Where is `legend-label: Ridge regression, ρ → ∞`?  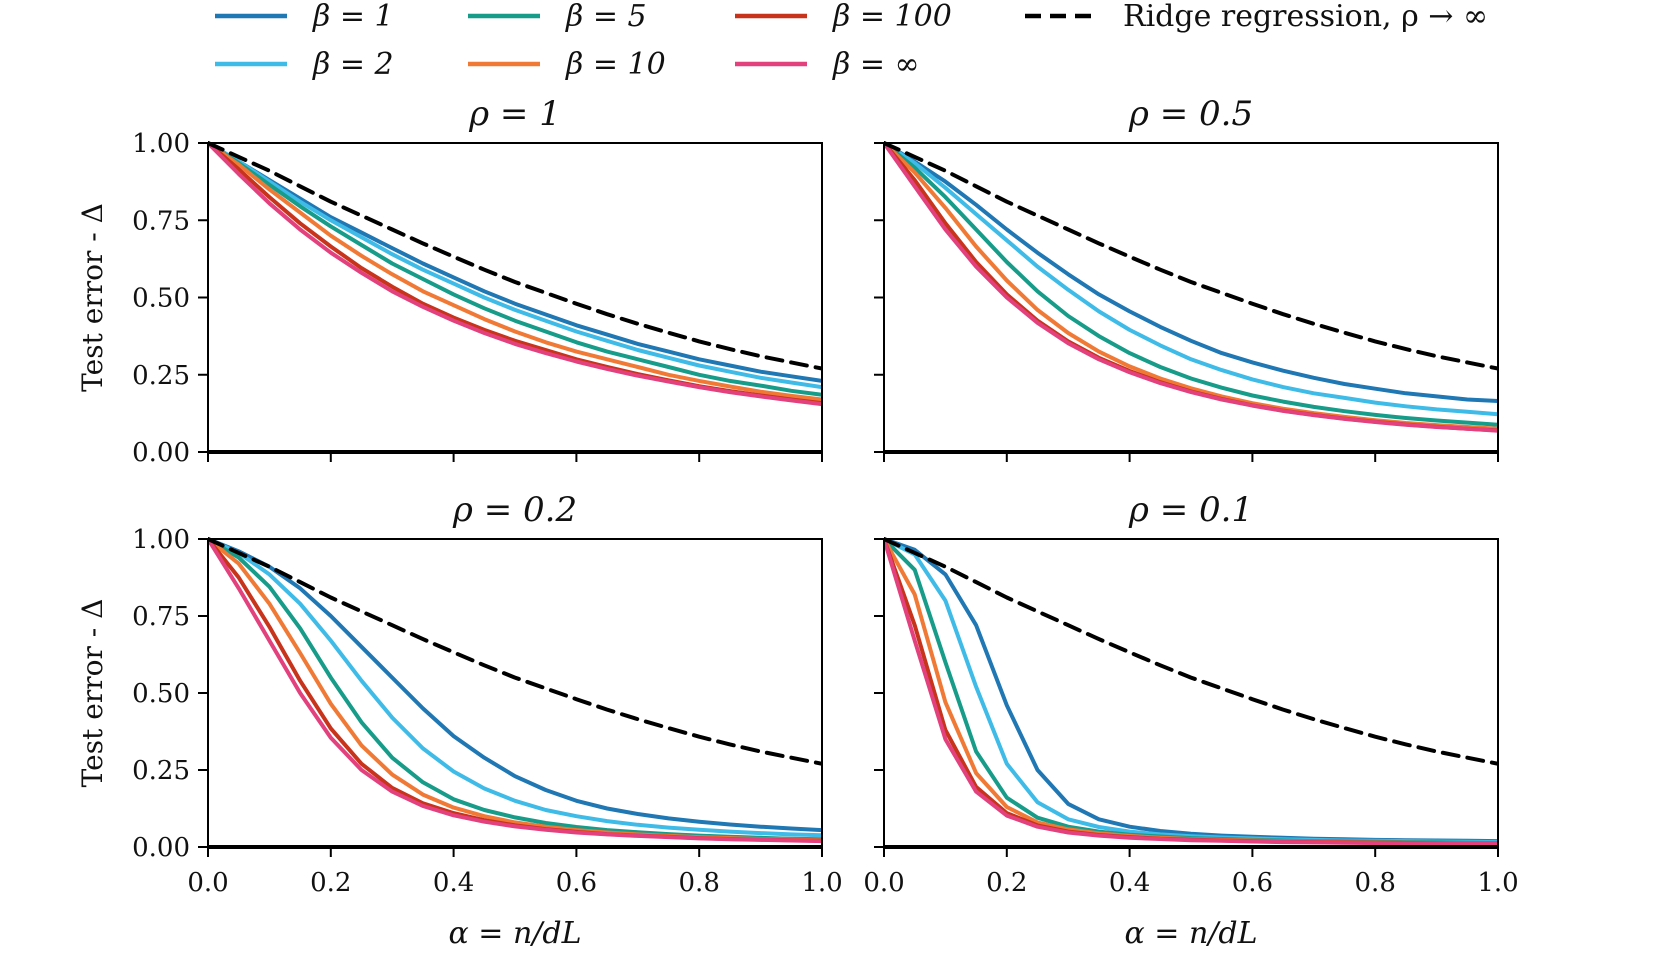
legend-label: Ridge regression, ρ → ∞ is located at coordinates (1305, 17).